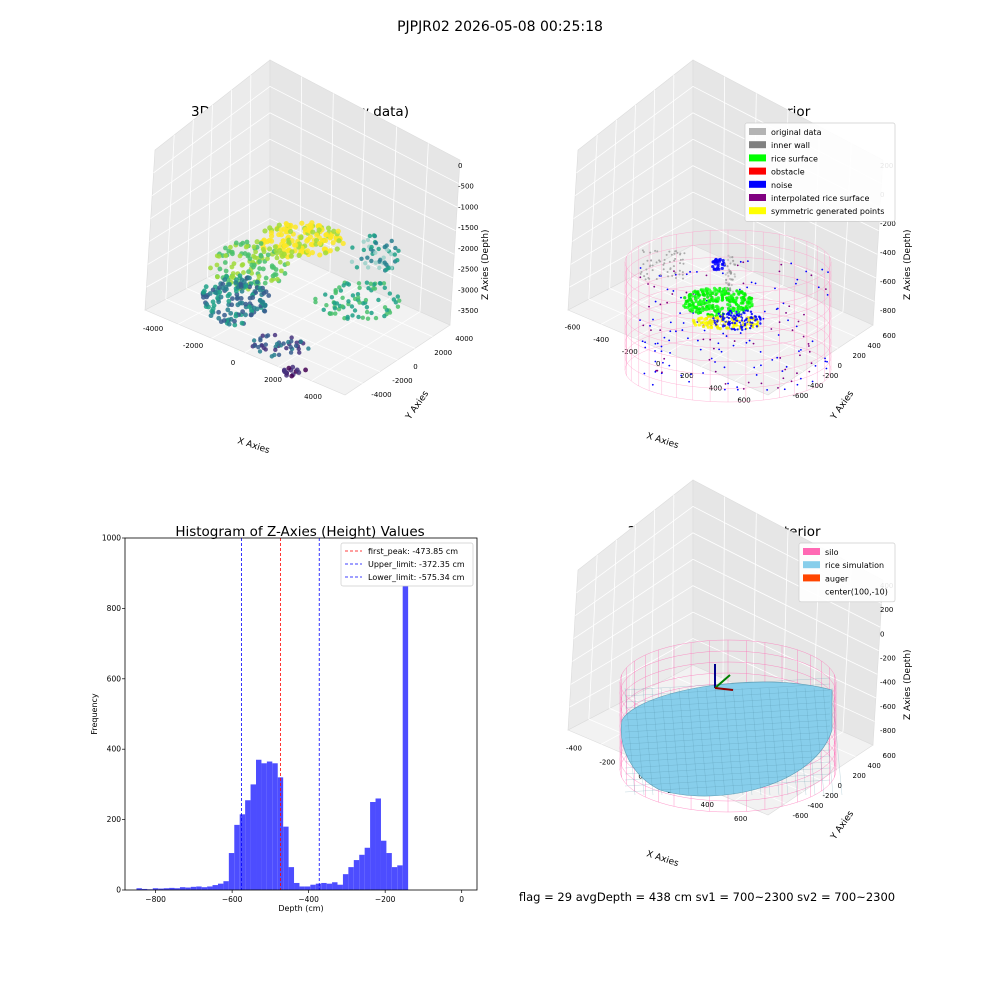 The width and height of the screenshot is (1000, 1000). What do you see at coordinates (796, 132) in the screenshot?
I see `legend-label: original data` at bounding box center [796, 132].